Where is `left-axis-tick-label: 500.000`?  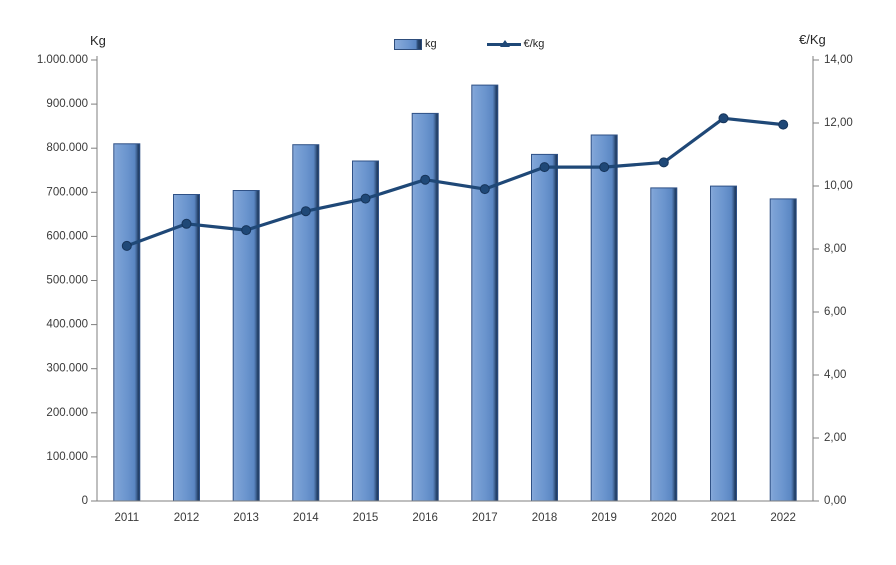 left-axis-tick-label: 500.000 is located at coordinates (67, 281).